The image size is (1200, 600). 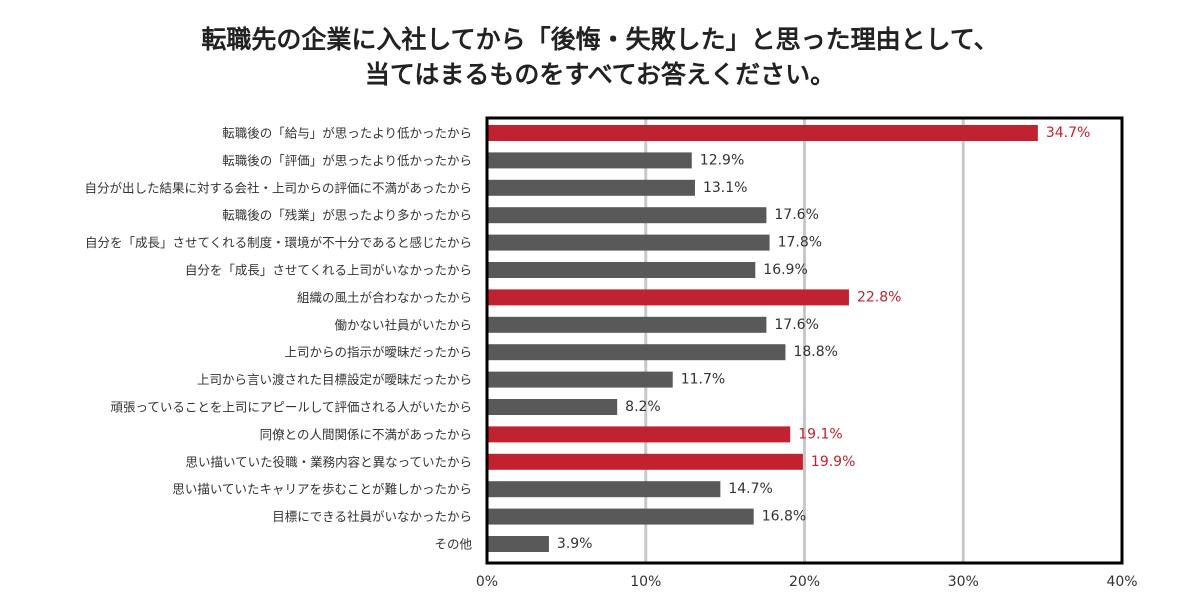 What do you see at coordinates (487, 582) in the screenshot?
I see `x-tick-label-0: 0%` at bounding box center [487, 582].